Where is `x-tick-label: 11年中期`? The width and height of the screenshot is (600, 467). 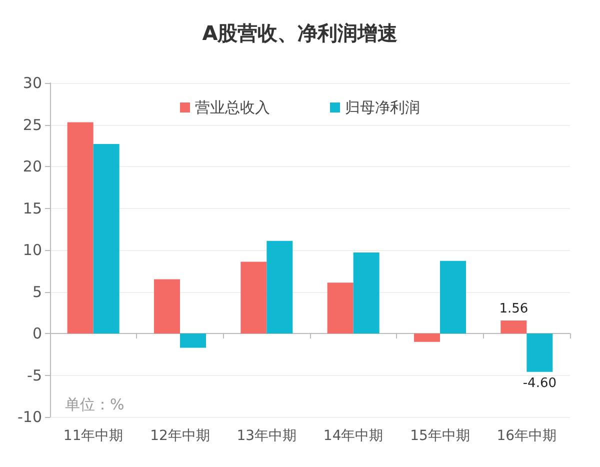 x-tick-label: 11年中期 is located at coordinates (93, 436).